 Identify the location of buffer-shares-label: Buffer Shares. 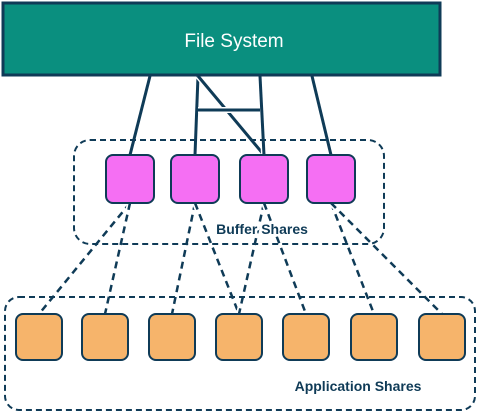
(262, 229).